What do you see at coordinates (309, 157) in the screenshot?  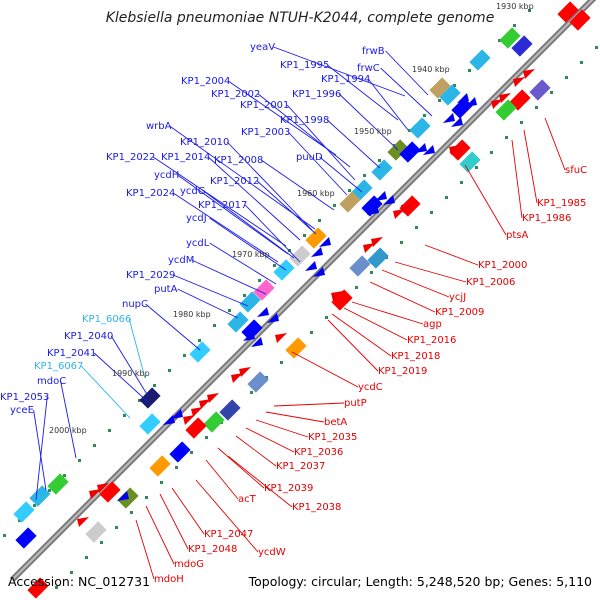 I see `gene-label: puuD` at bounding box center [309, 157].